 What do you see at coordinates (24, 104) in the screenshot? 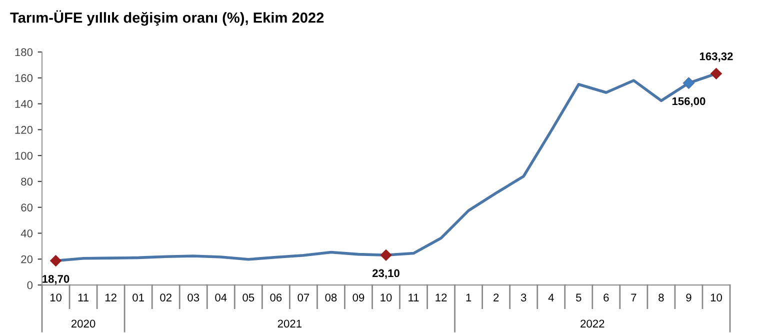
I see `y-tick-label: 140` at bounding box center [24, 104].